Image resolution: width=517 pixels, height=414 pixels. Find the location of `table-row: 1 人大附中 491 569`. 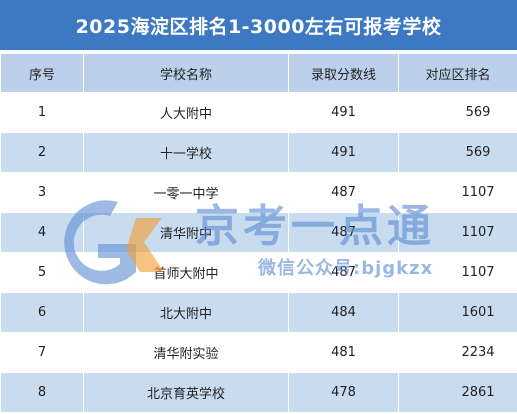

table-row: 1 人大附中 491 569 is located at coordinates (258, 112).